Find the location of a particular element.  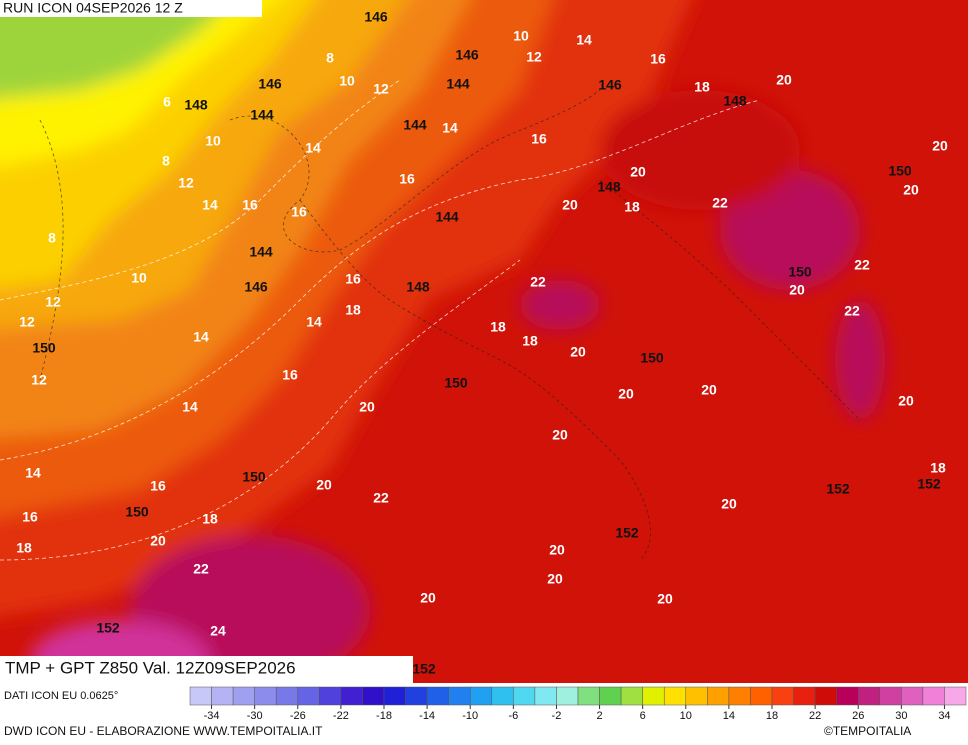

temperature-label: 24 is located at coordinates (218, 631).